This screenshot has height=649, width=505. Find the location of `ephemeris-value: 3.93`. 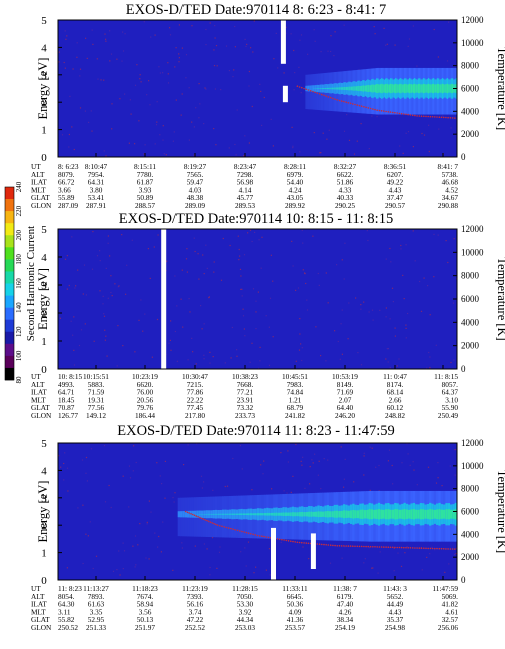

ephemeris-value: 3.93 is located at coordinates (145, 189).